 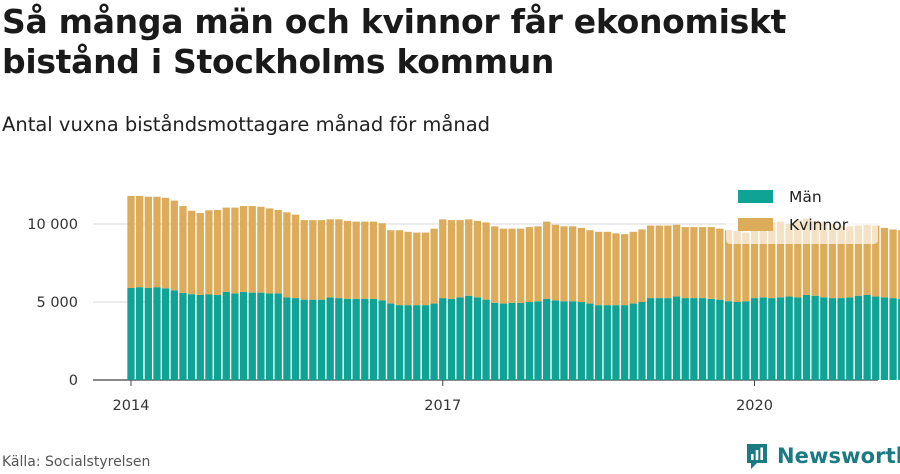 What do you see at coordinates (822, 456) in the screenshot?
I see `newsworthy-logo: Newsworthy` at bounding box center [822, 456].